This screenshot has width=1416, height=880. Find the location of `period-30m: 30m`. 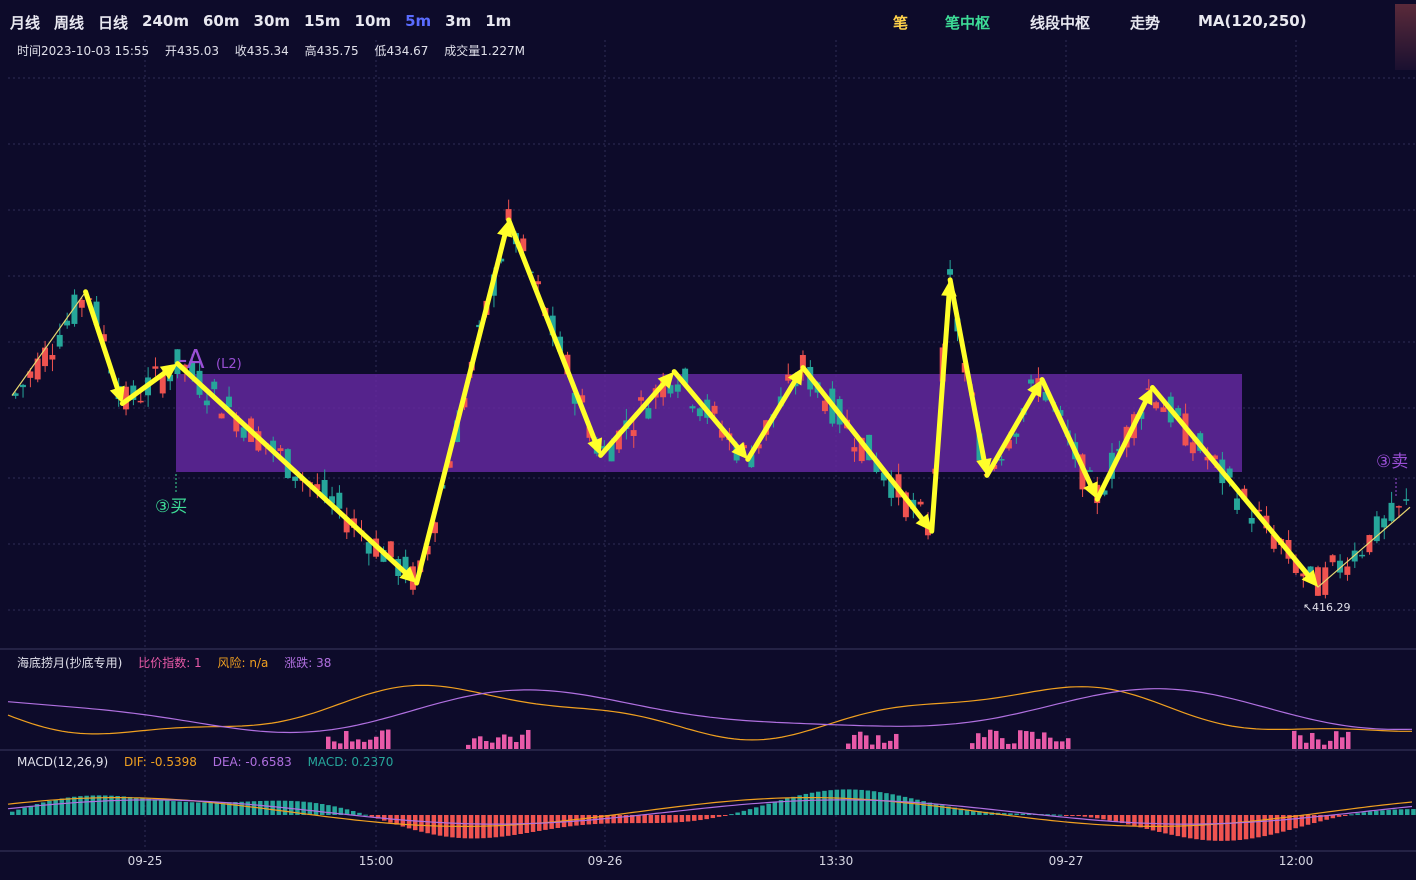

period-30m: 30m is located at coordinates (272, 21).